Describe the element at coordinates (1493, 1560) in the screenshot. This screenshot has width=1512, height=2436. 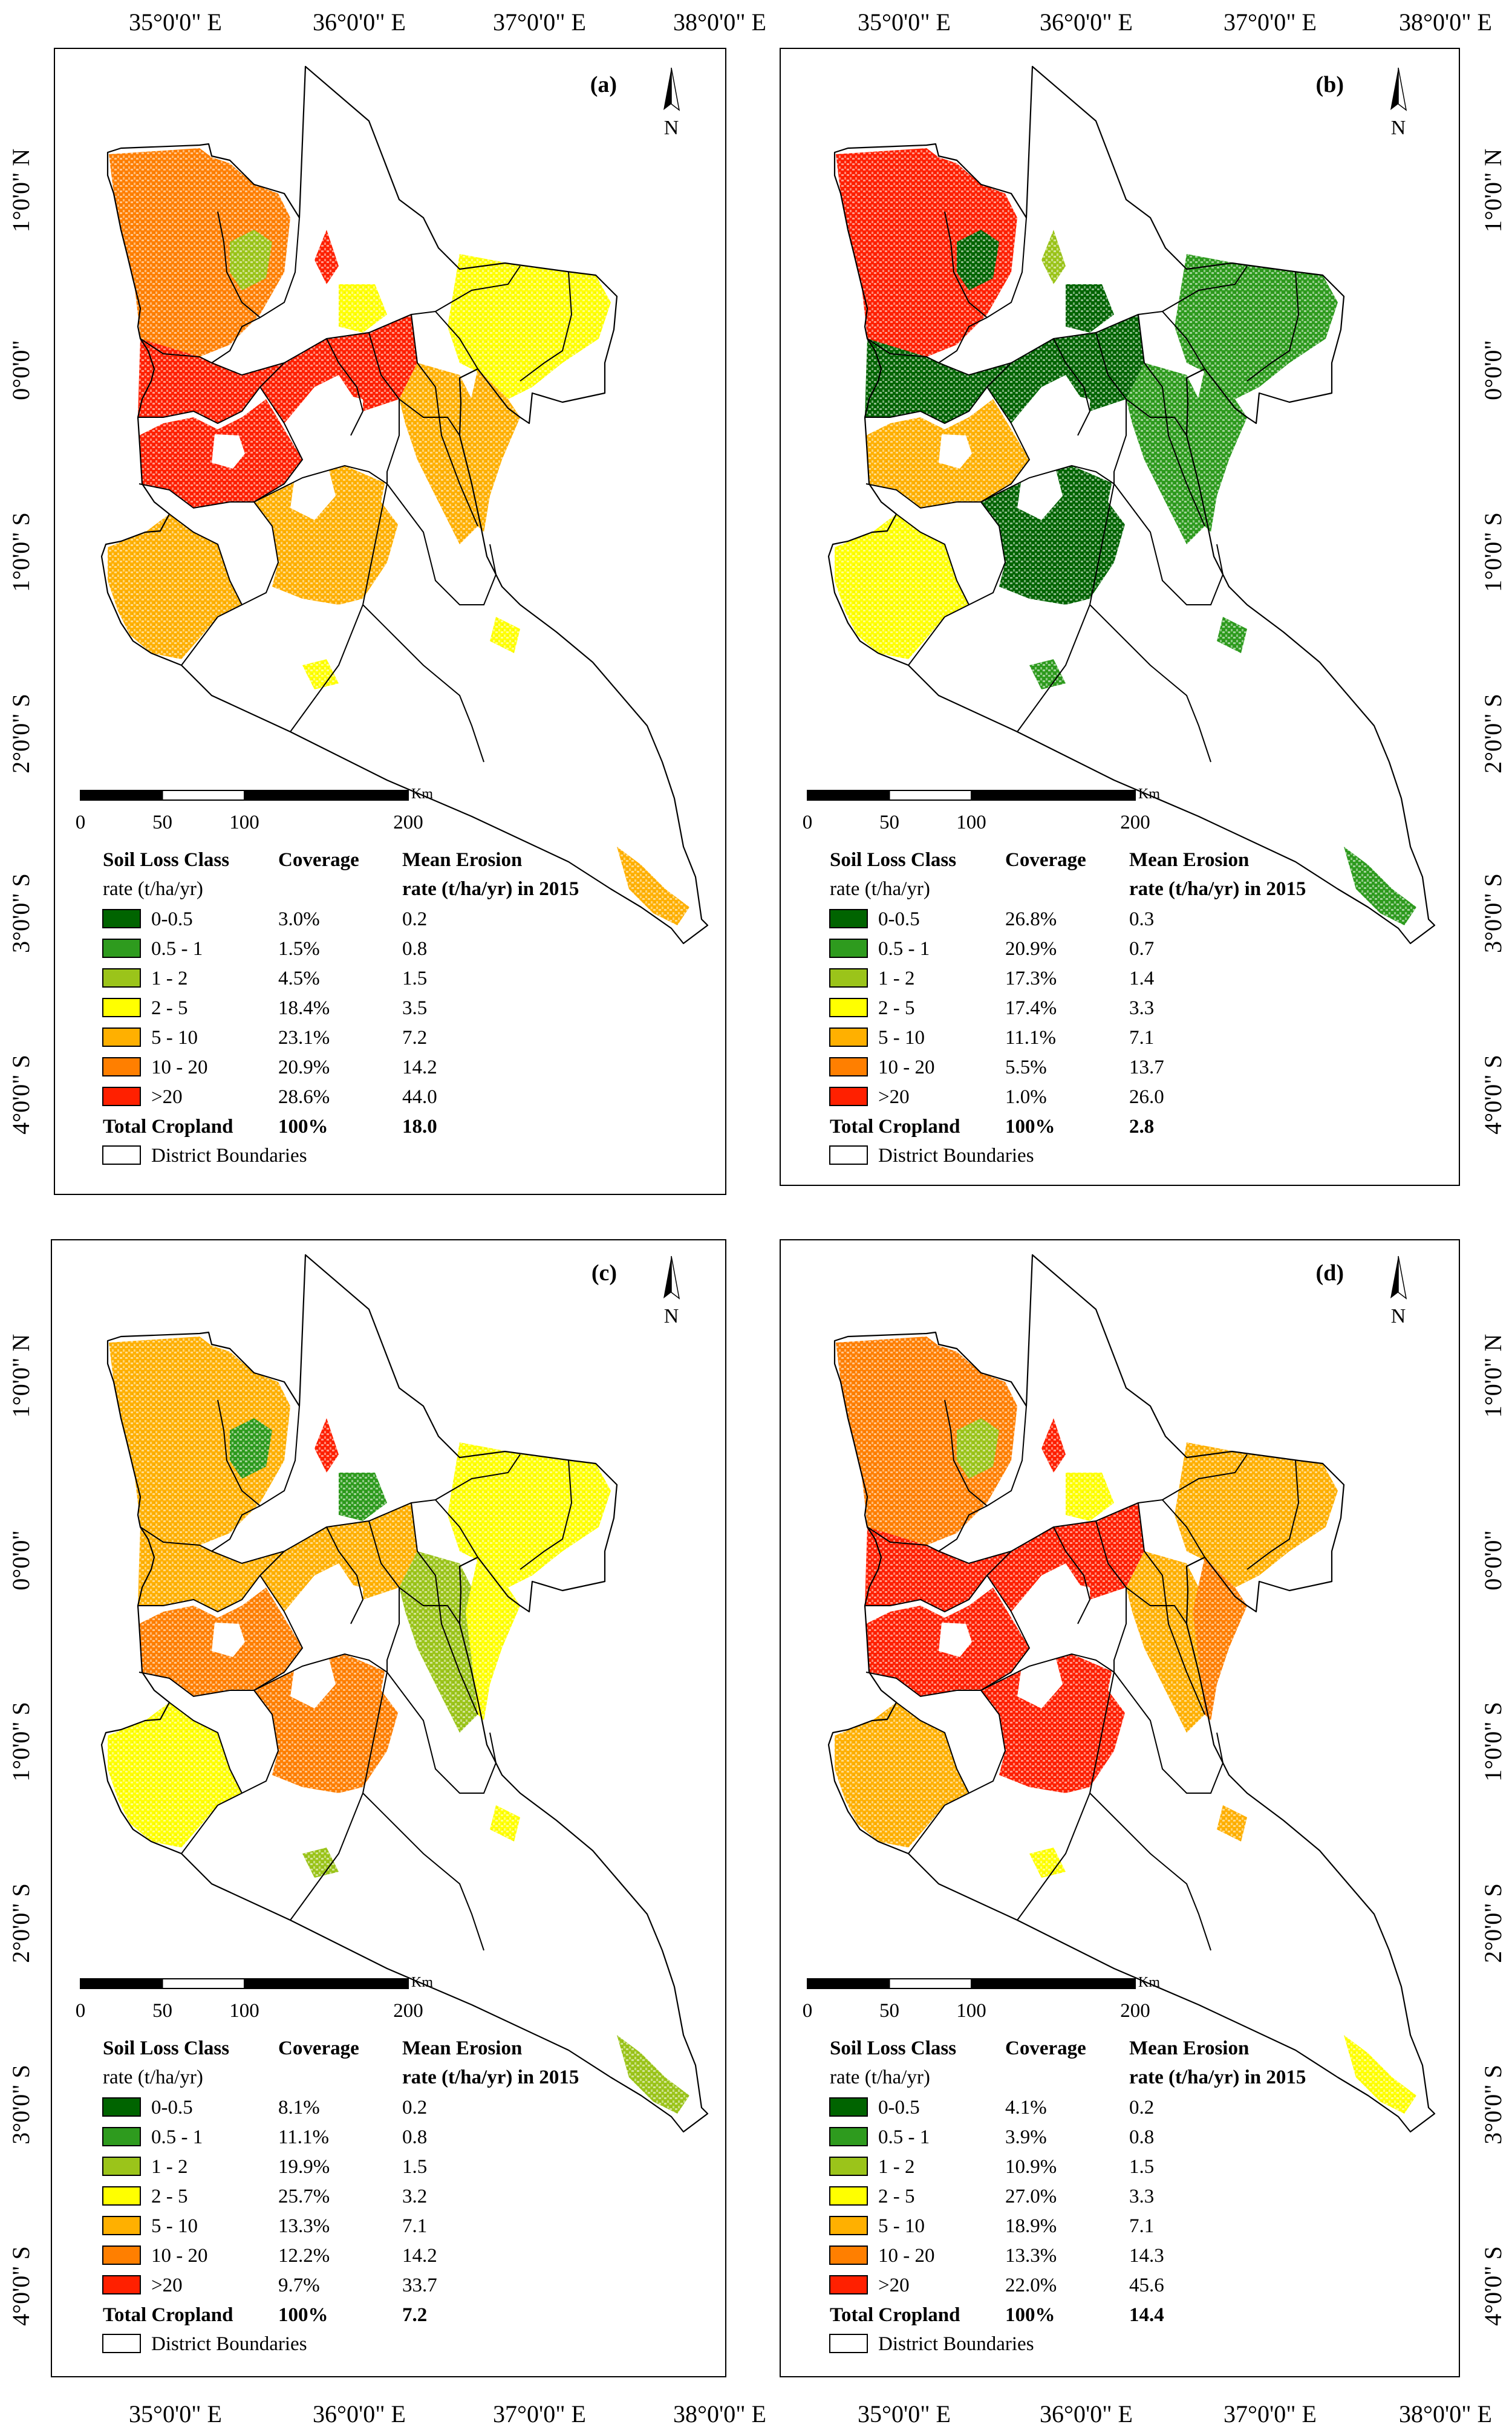
I see `right-axis-label: 0°0'0"` at that location.